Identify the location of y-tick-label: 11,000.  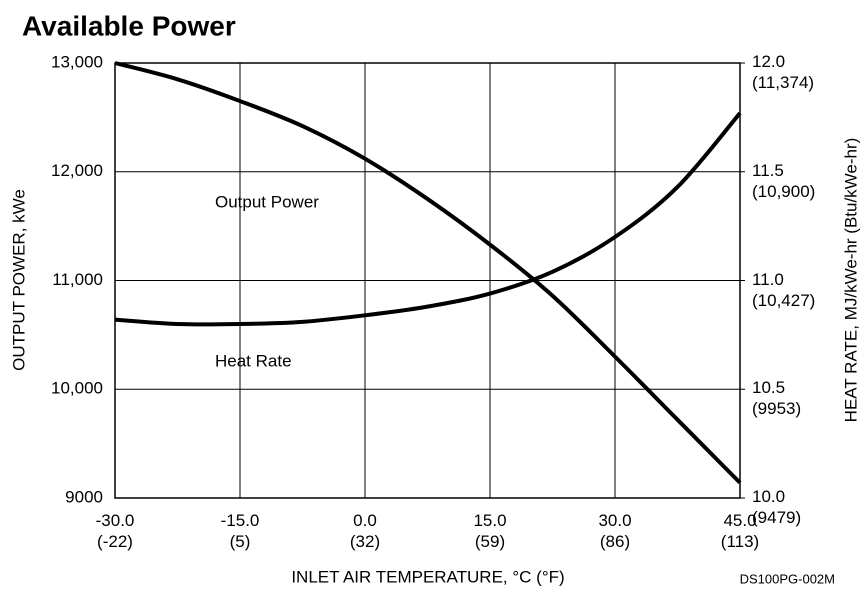
(77, 279).